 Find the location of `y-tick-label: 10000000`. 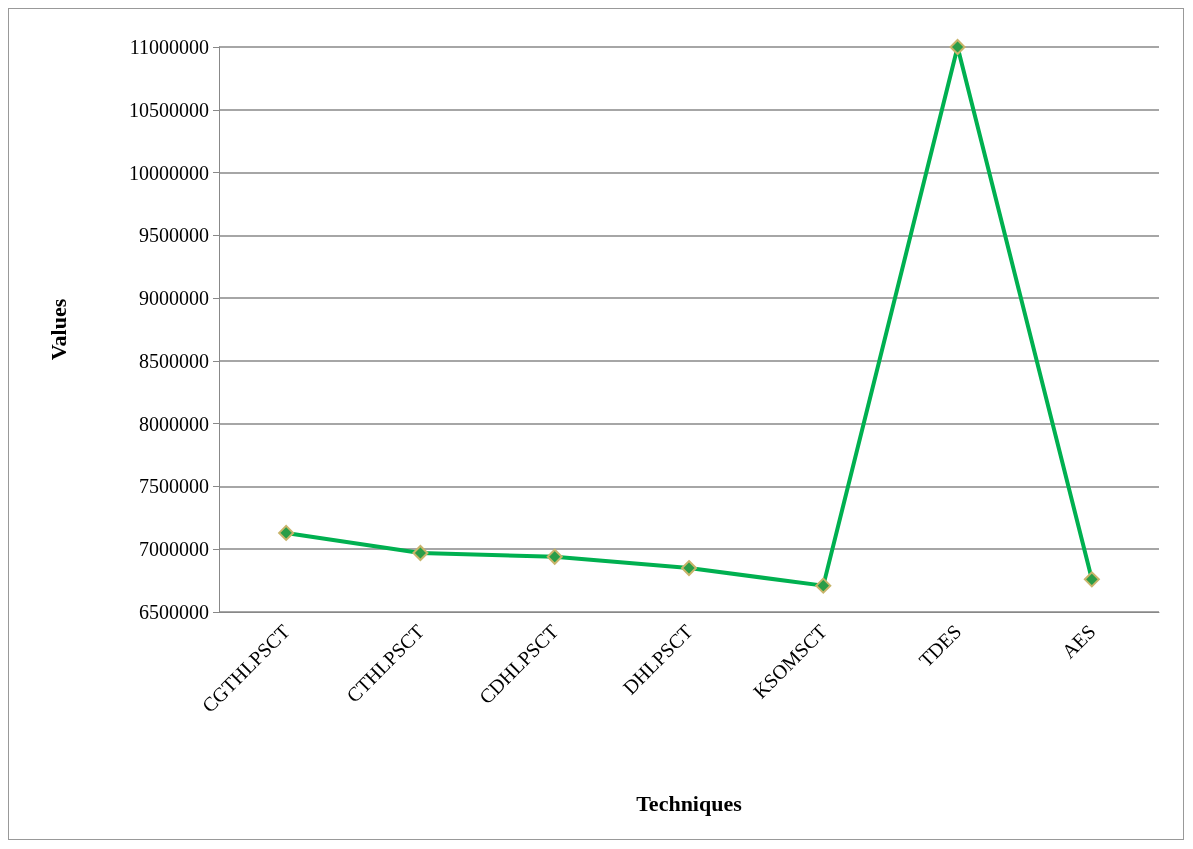

y-tick-label: 10000000 is located at coordinates (169, 172).